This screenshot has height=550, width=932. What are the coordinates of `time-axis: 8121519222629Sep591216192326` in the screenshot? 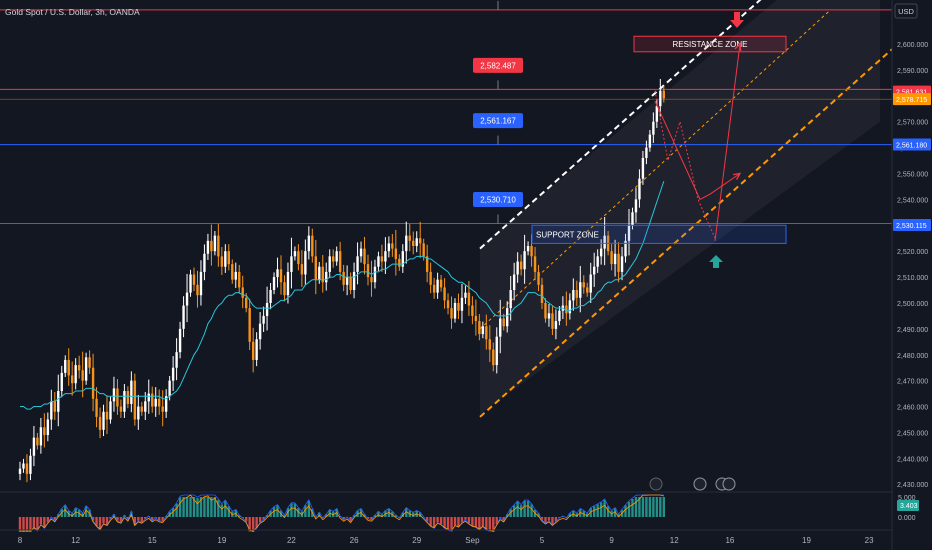 It's located at (466, 518).